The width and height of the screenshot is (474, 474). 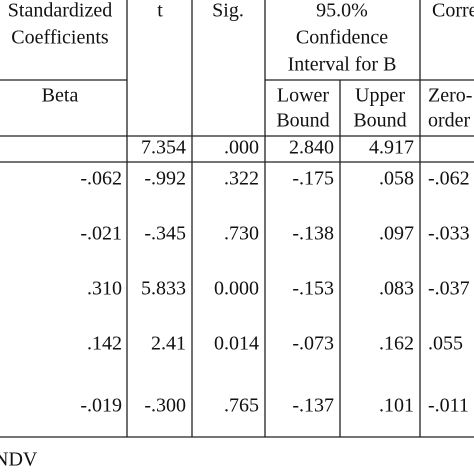 What do you see at coordinates (241, 179) in the screenshot?
I see `cell: .322` at bounding box center [241, 179].